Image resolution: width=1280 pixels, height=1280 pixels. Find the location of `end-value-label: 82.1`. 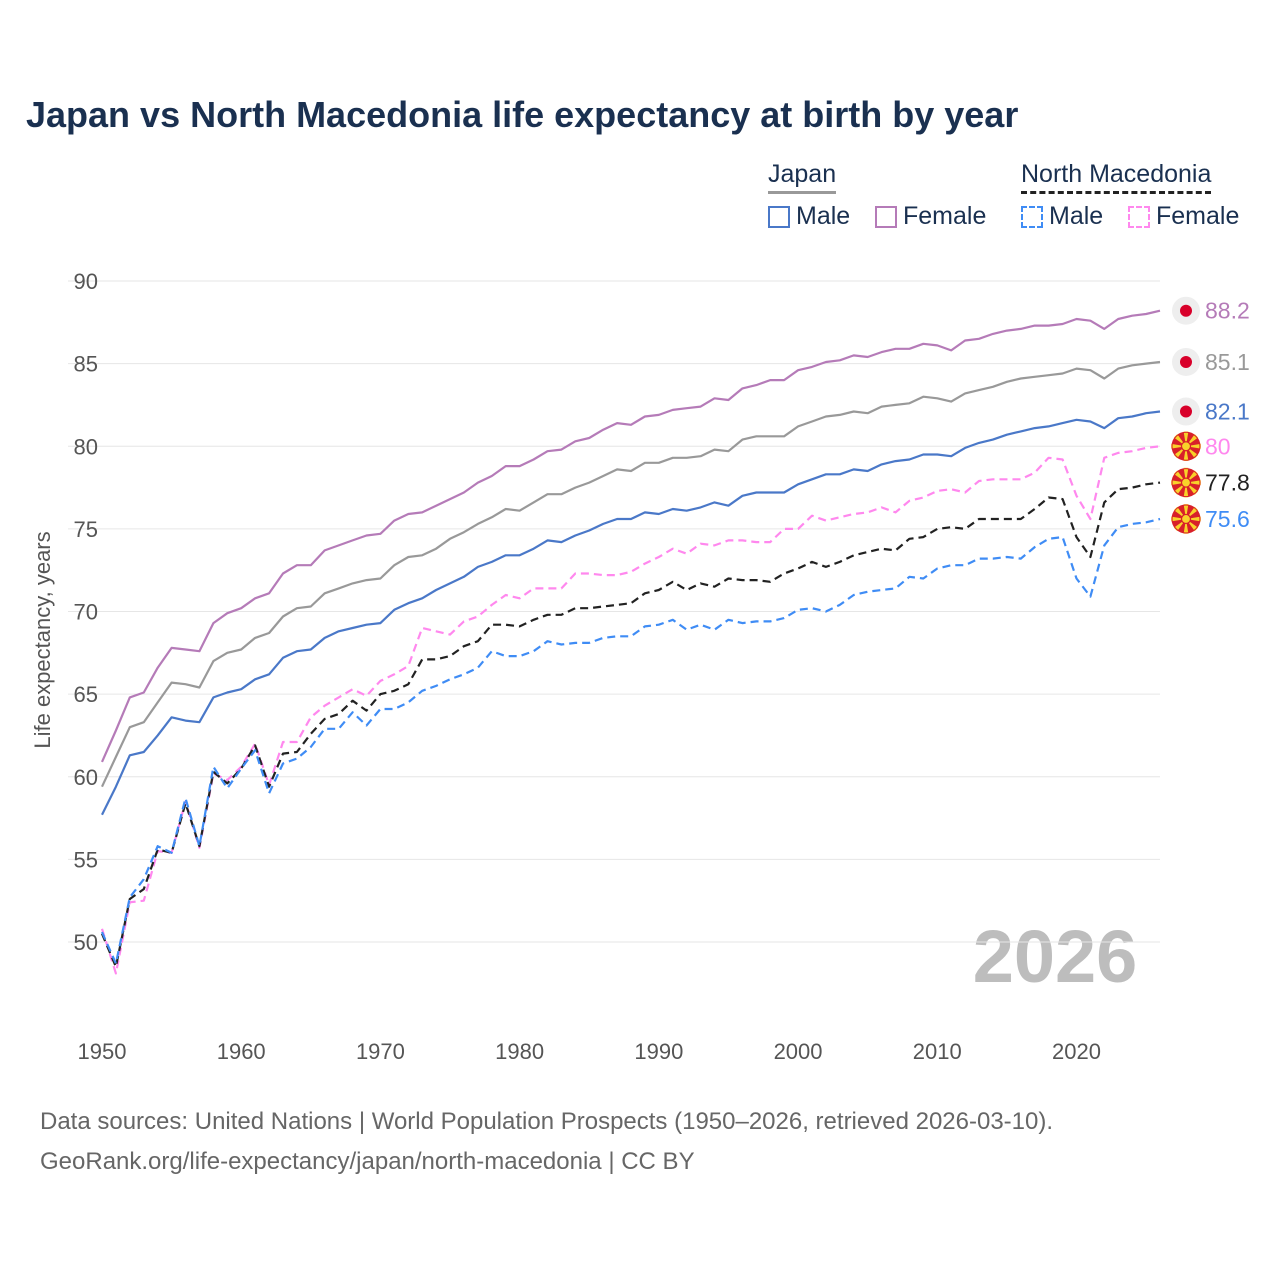

end-value-label: 82.1 is located at coordinates (1227, 412).